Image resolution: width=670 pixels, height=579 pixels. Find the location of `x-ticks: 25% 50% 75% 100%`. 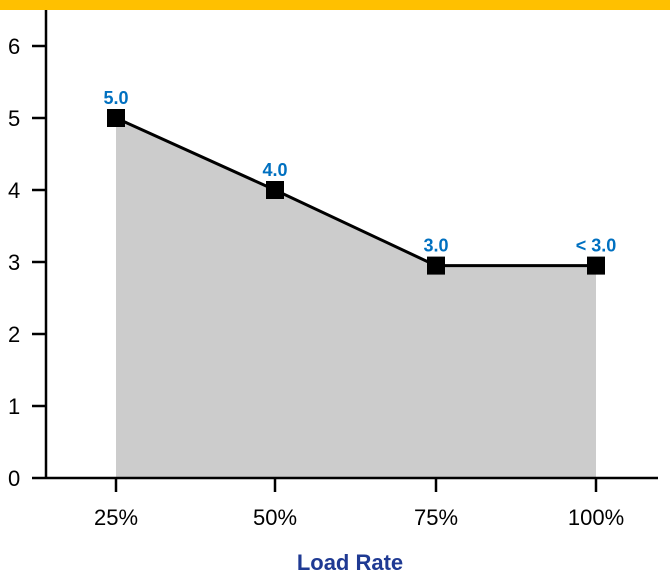

x-ticks: 25% 50% 75% 100% is located at coordinates (359, 504).